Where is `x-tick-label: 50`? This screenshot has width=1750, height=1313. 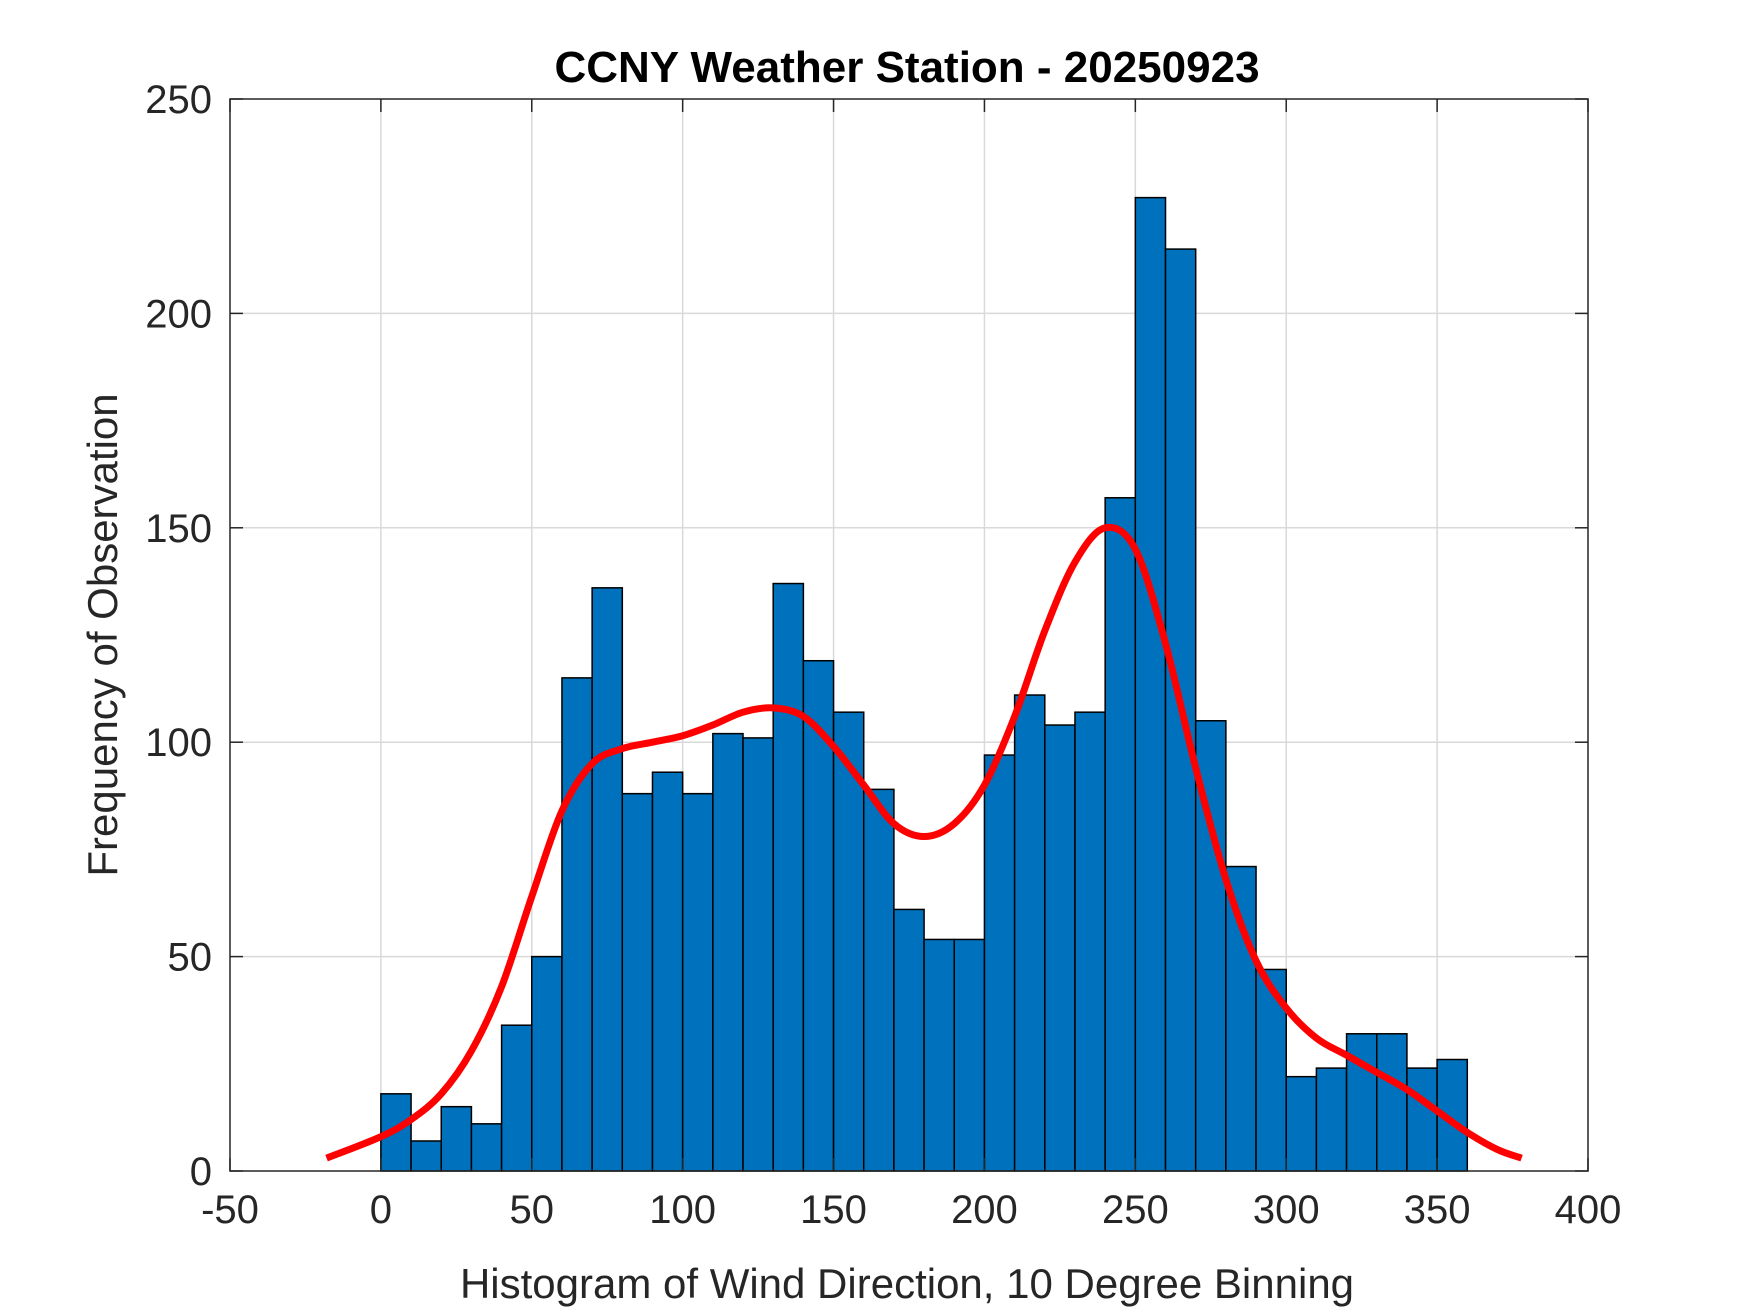
x-tick-label: 50 is located at coordinates (532, 1210).